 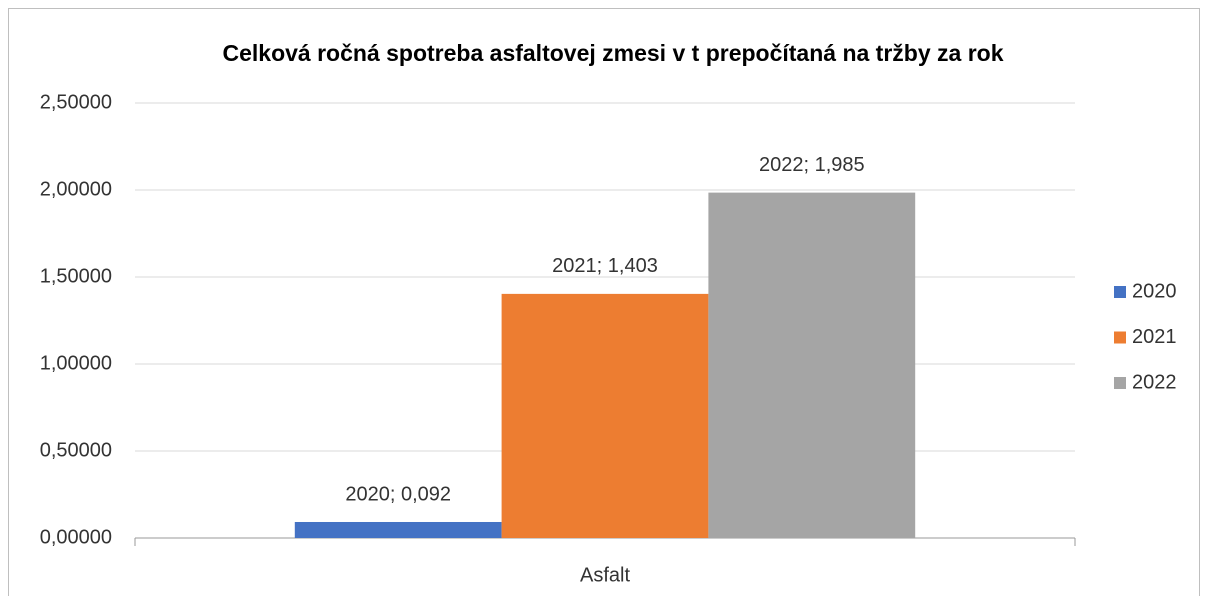 I want to click on data-label: 2020; 0,092, so click(x=398, y=494).